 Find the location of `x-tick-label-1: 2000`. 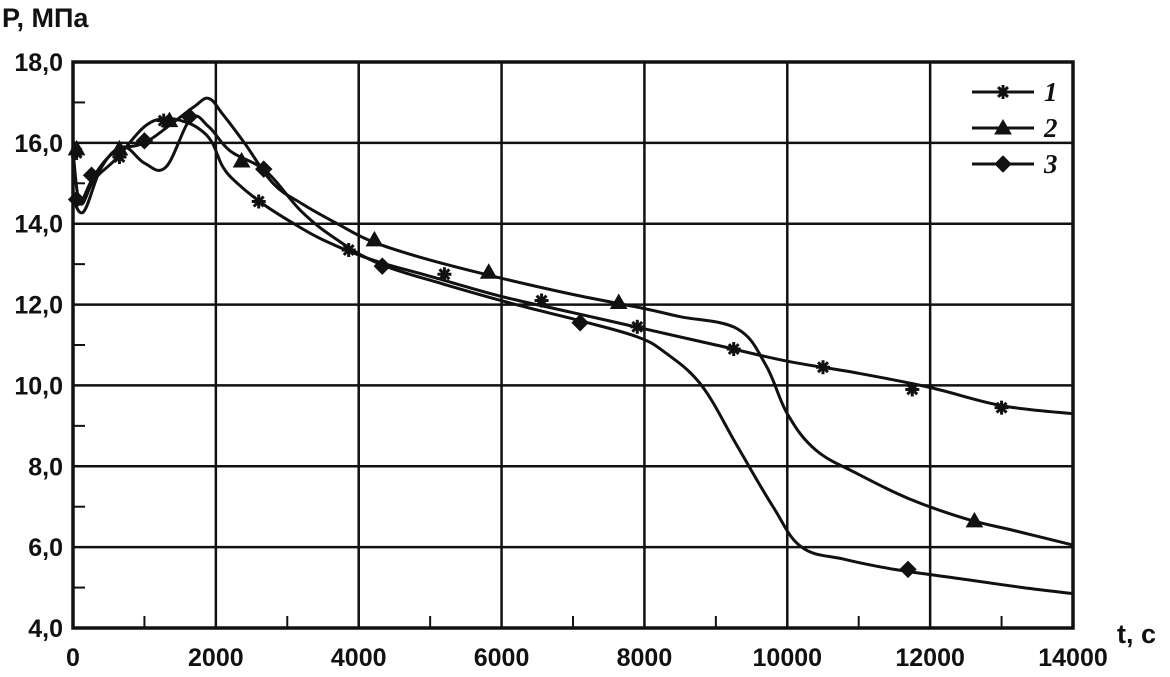

x-tick-label-1: 2000 is located at coordinates (216, 658).